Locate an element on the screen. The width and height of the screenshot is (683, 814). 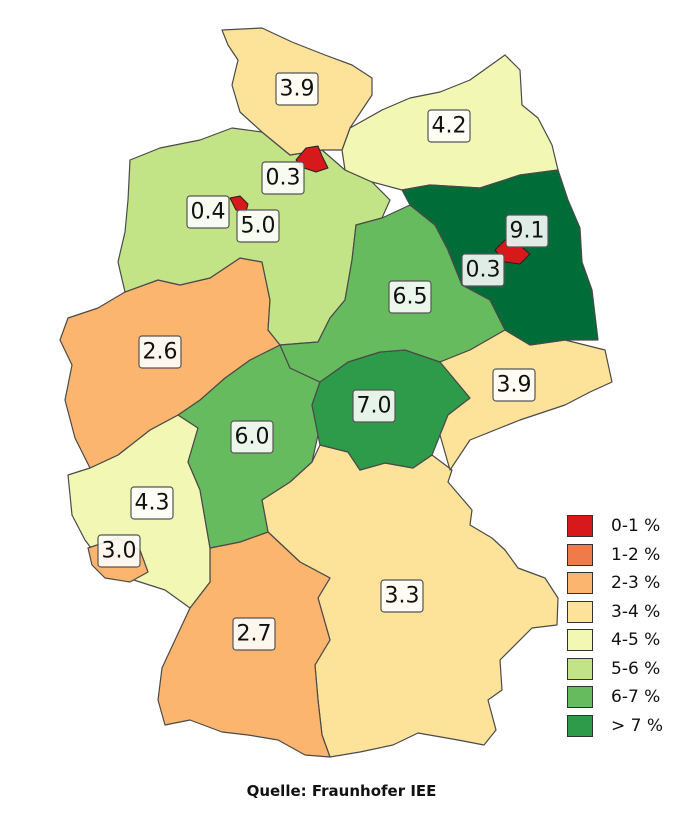
svg-text: 4.2 is located at coordinates (449, 126).